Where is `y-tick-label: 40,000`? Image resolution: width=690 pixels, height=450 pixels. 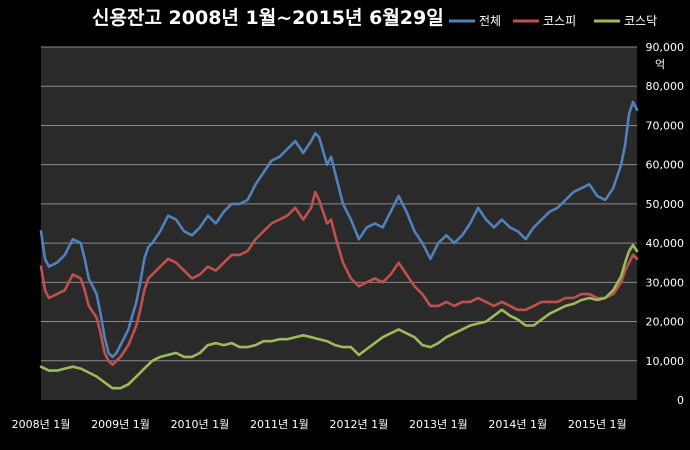 y-tick-label: 40,000 is located at coordinates (665, 243).